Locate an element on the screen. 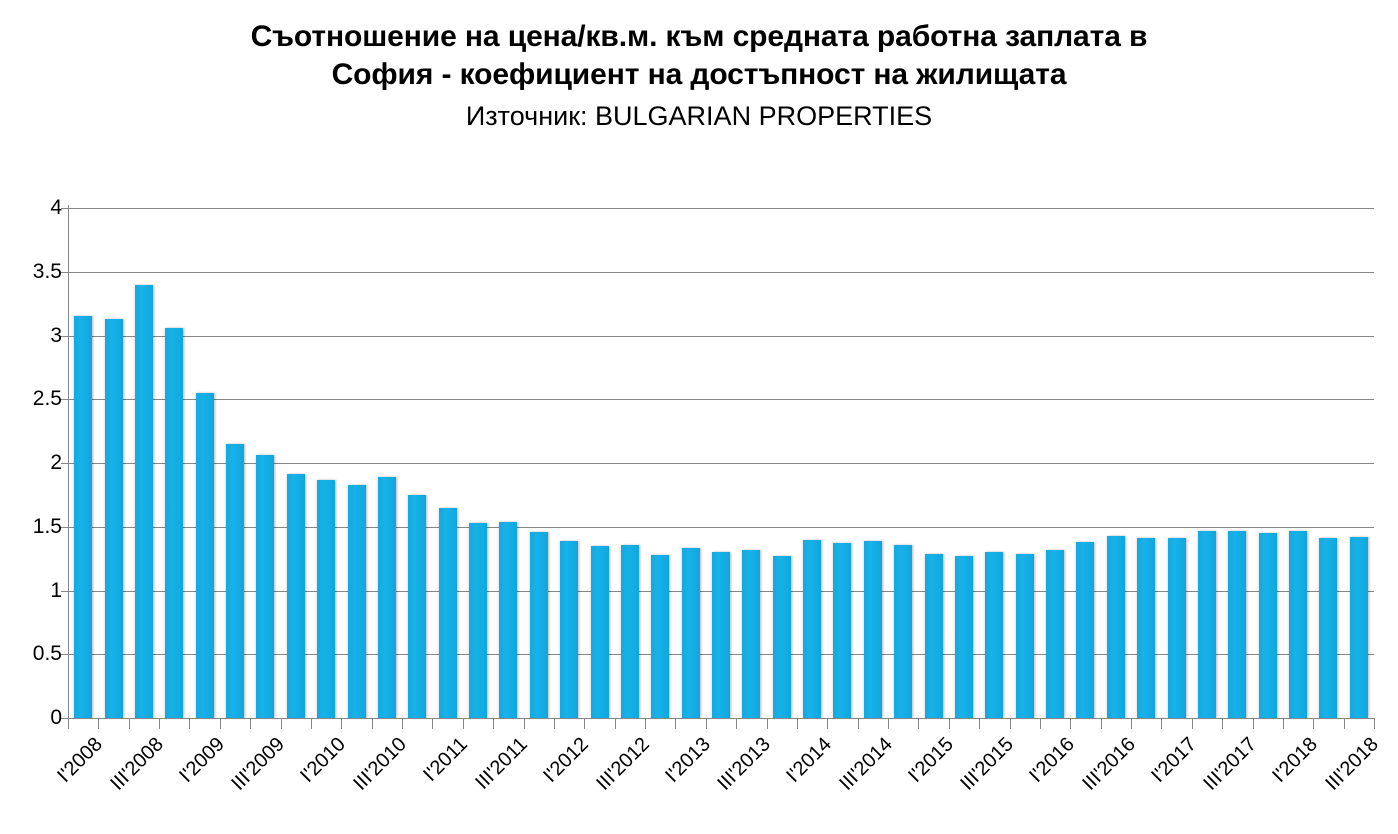  x-axis-tick-marks is located at coordinates (721, 724).